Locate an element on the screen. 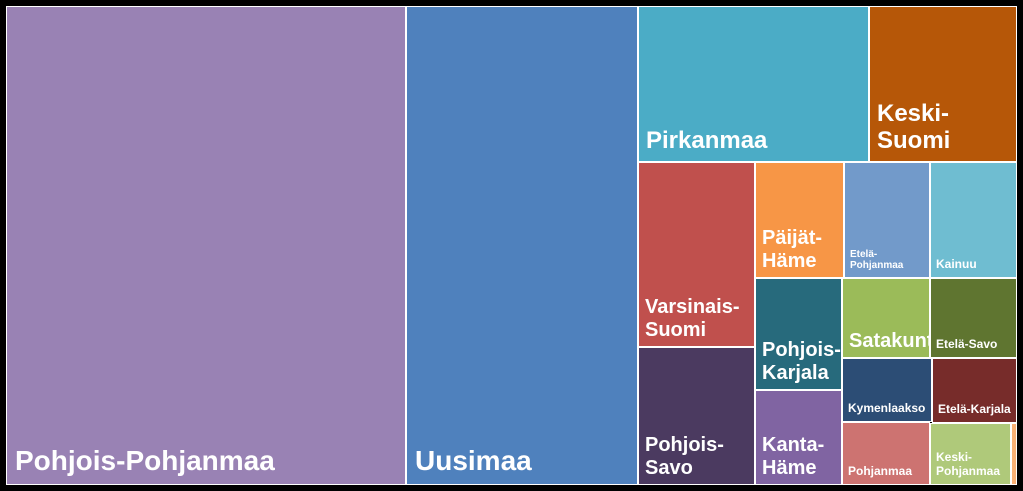  treemap-tile: Varsinais- Suomi is located at coordinates (696, 254).